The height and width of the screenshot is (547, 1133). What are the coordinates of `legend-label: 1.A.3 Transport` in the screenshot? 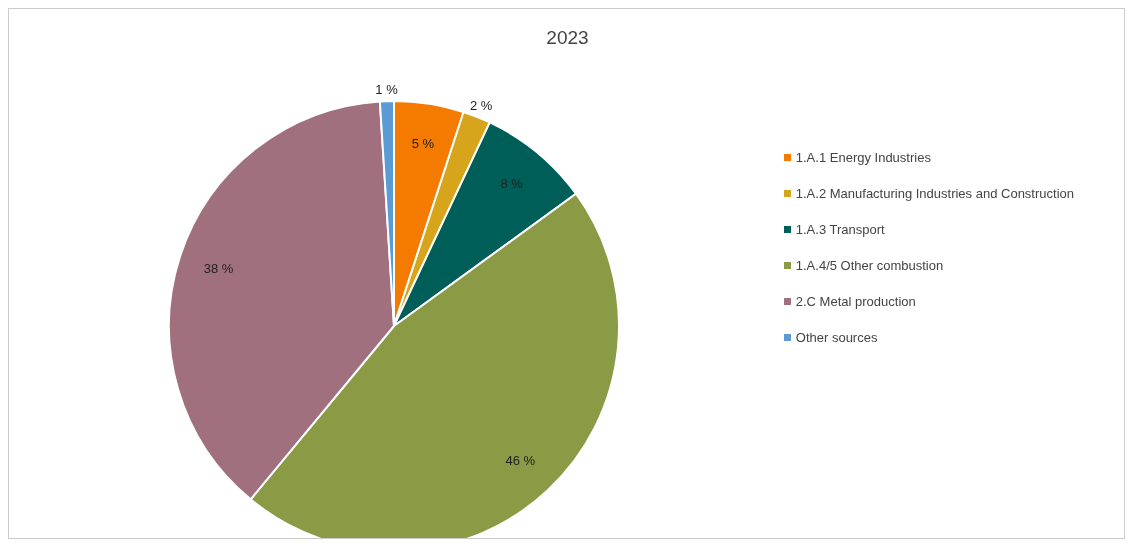 It's located at (840, 229).